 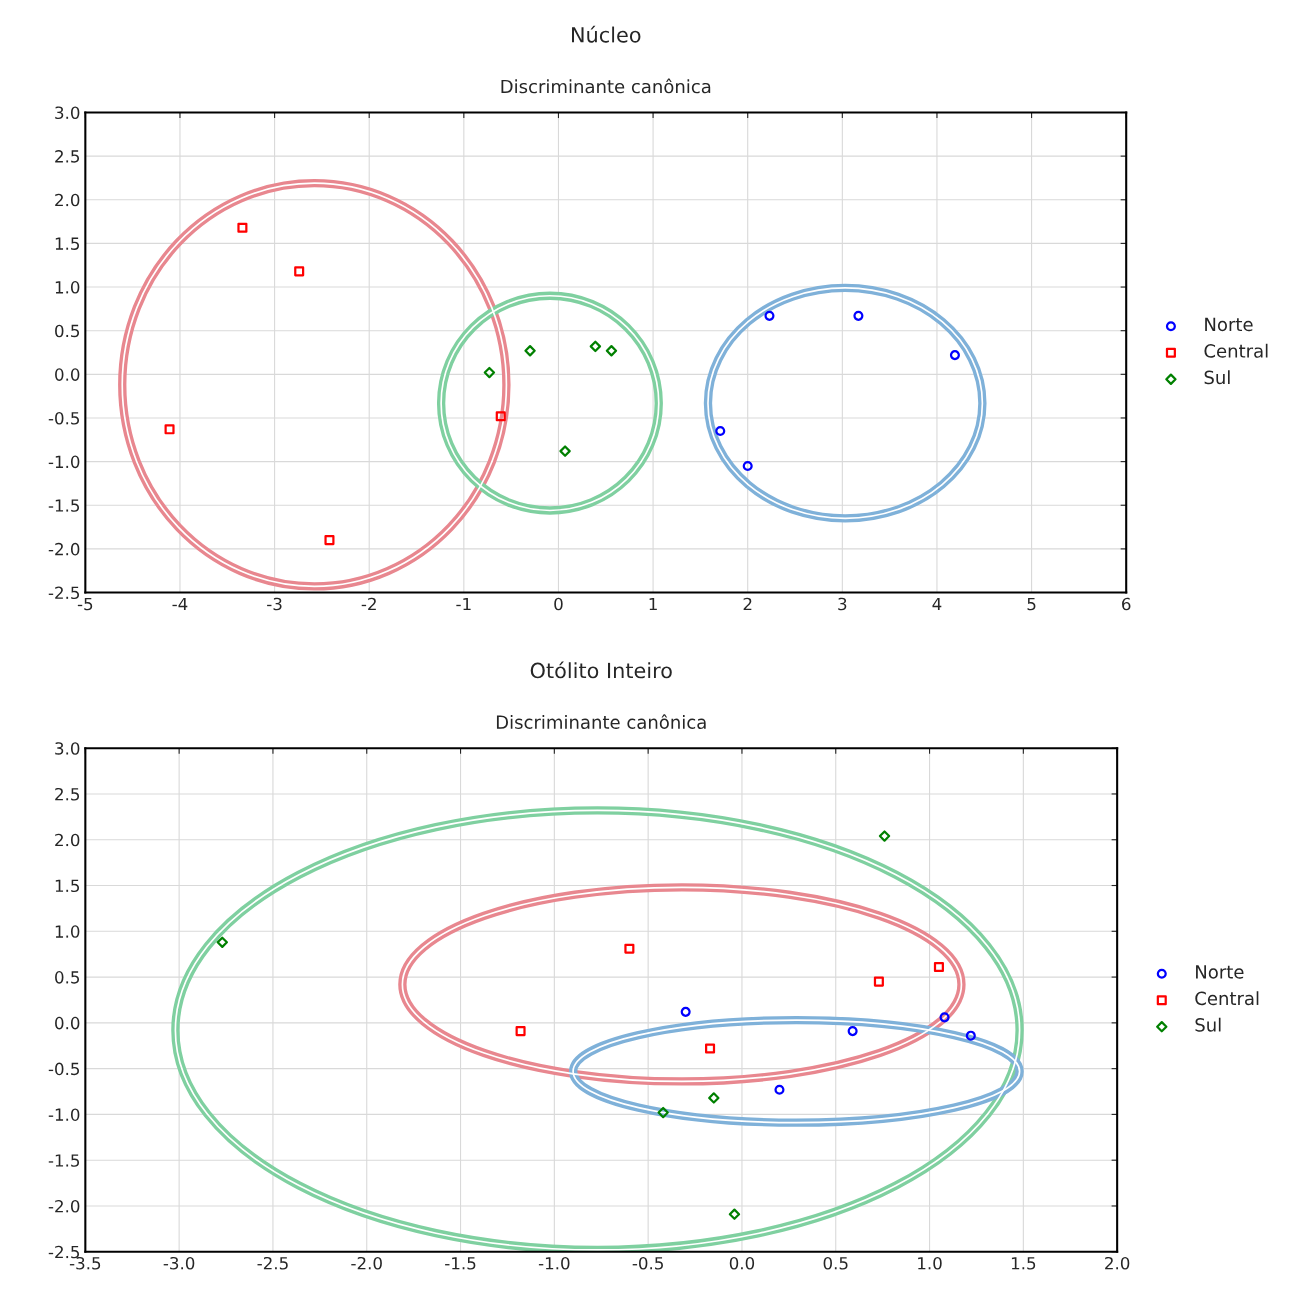 I want to click on x-tick-label: -1, so click(x=463, y=604).